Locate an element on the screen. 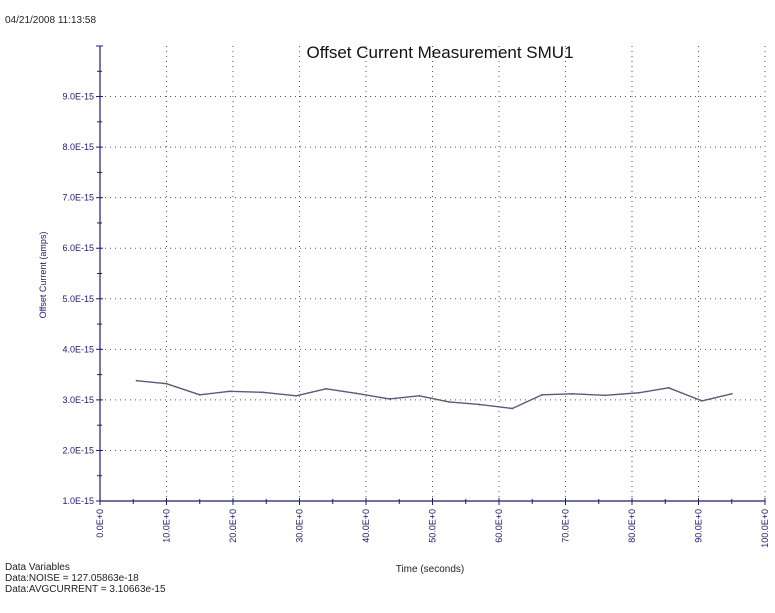  y-tick-label: 5.0E-15 is located at coordinates (78, 299).